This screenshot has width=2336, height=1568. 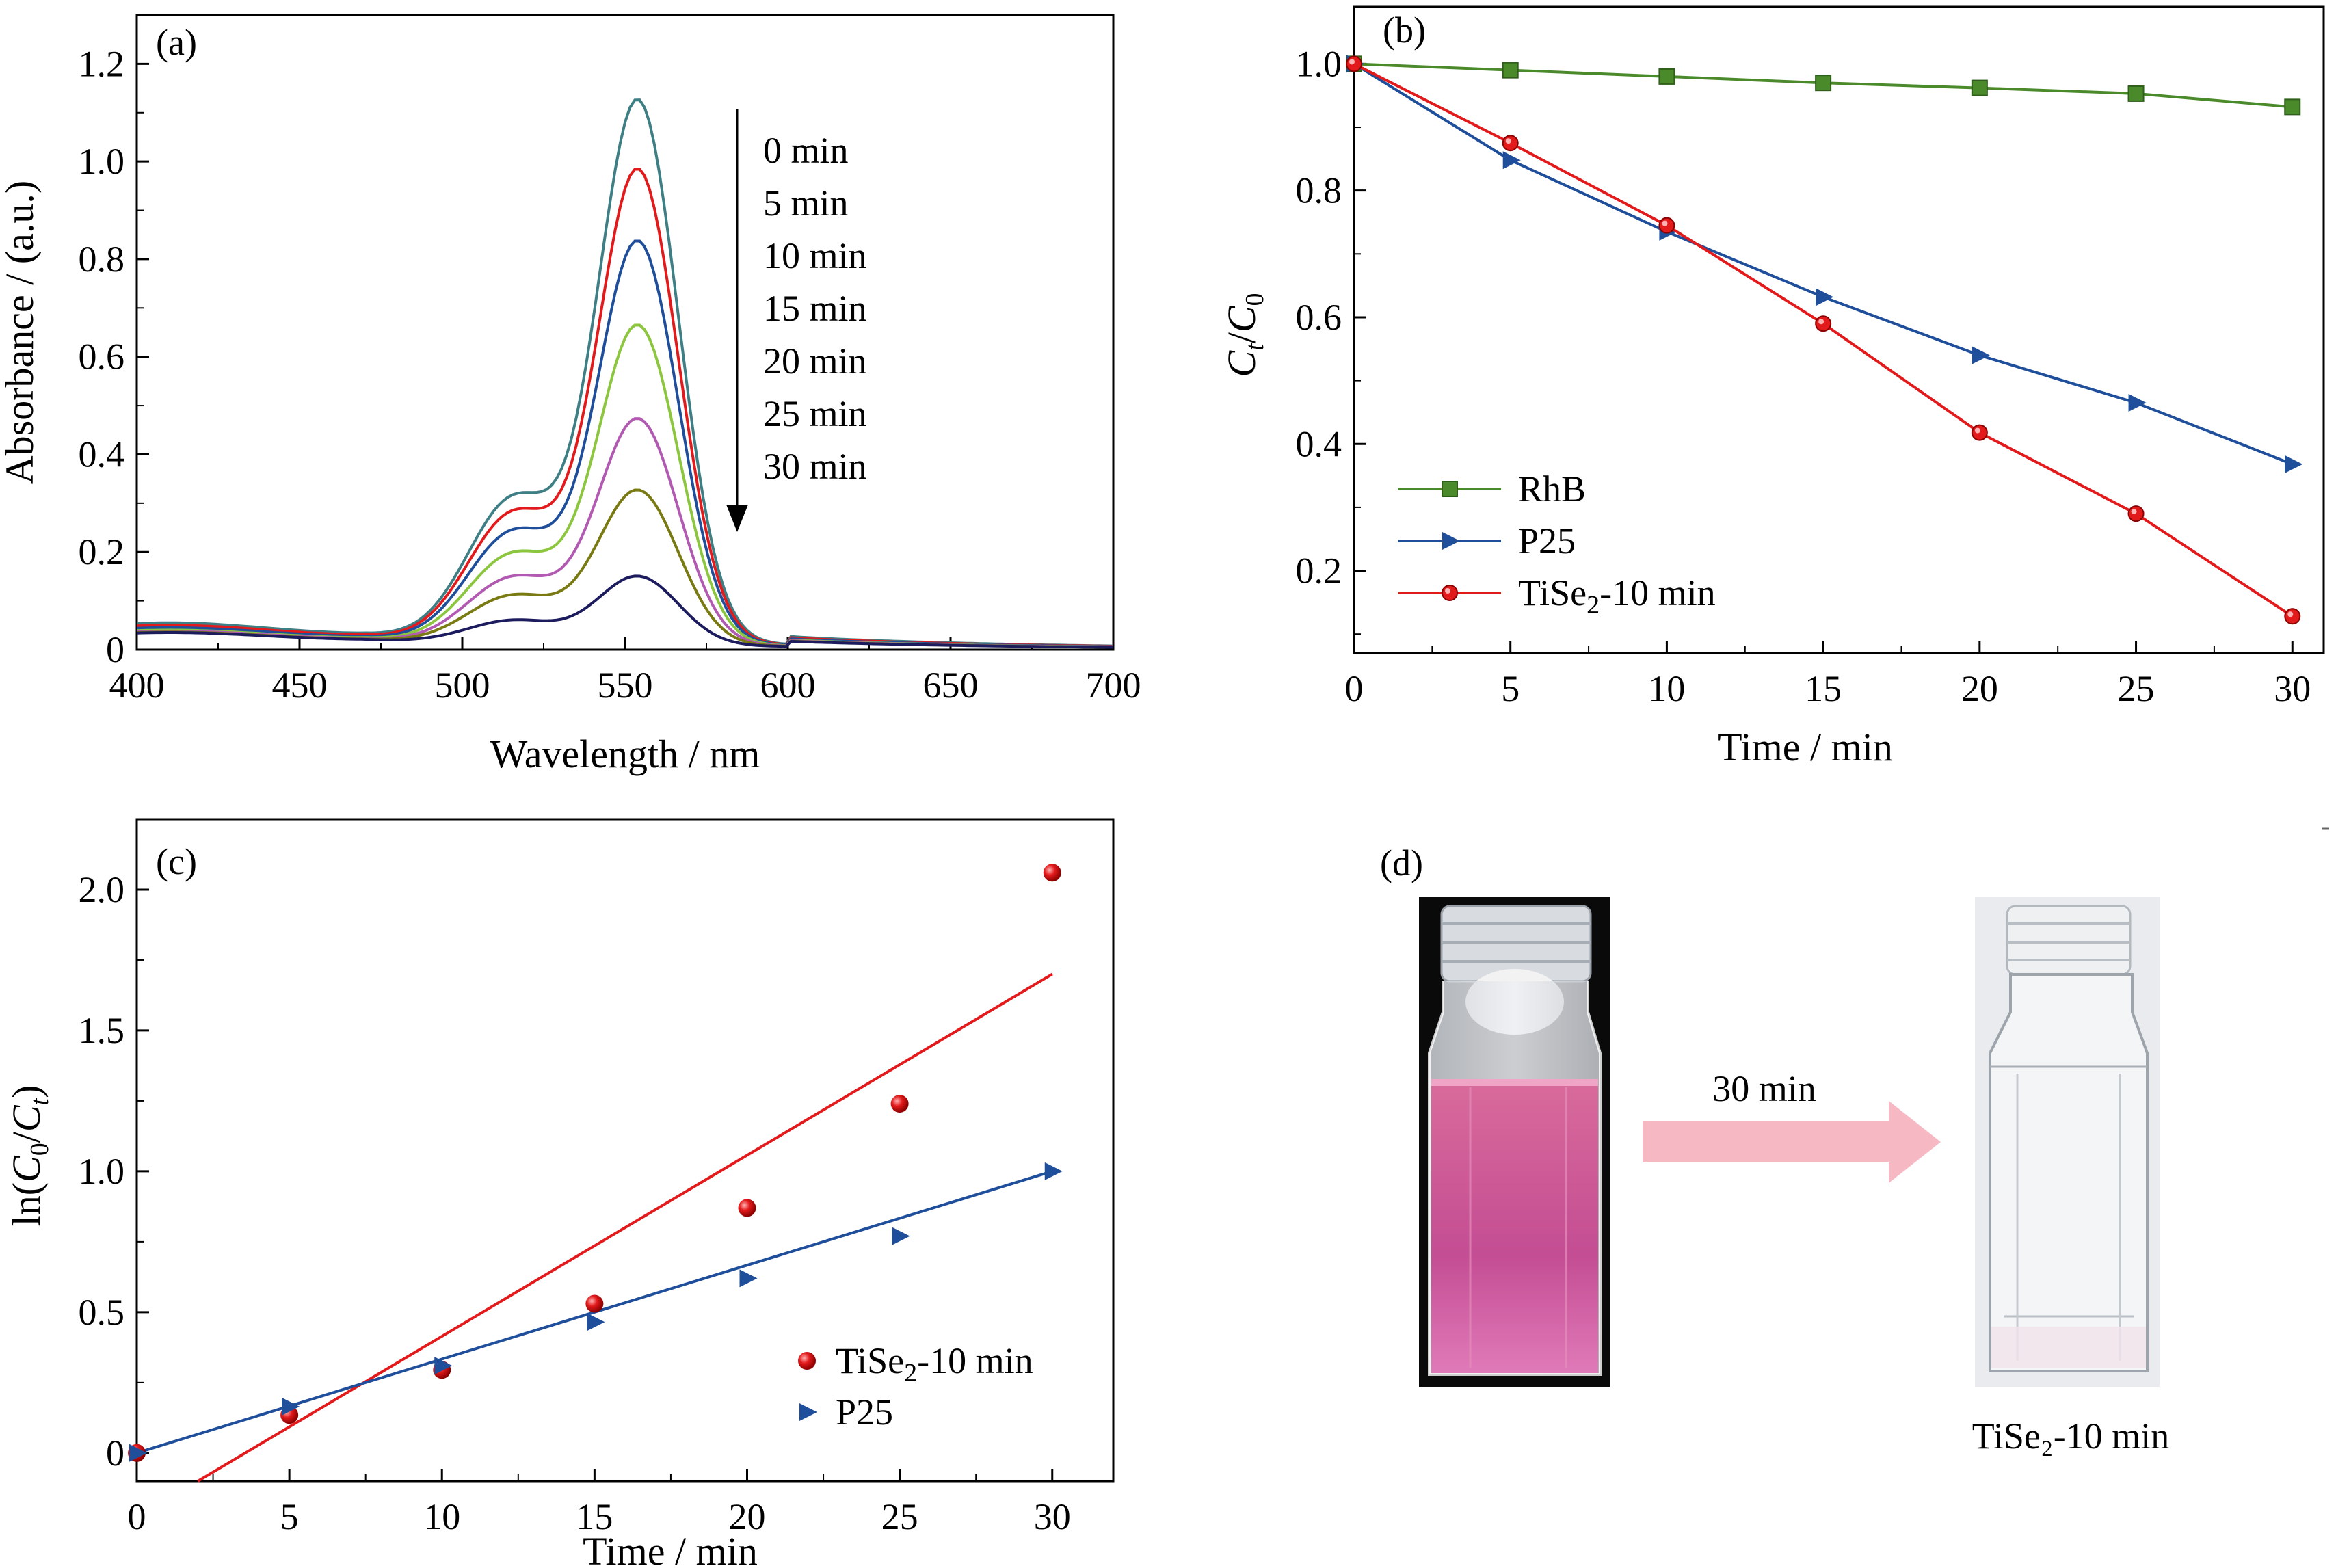 I want to click on panel-b-label: (b), so click(x=1404, y=30).